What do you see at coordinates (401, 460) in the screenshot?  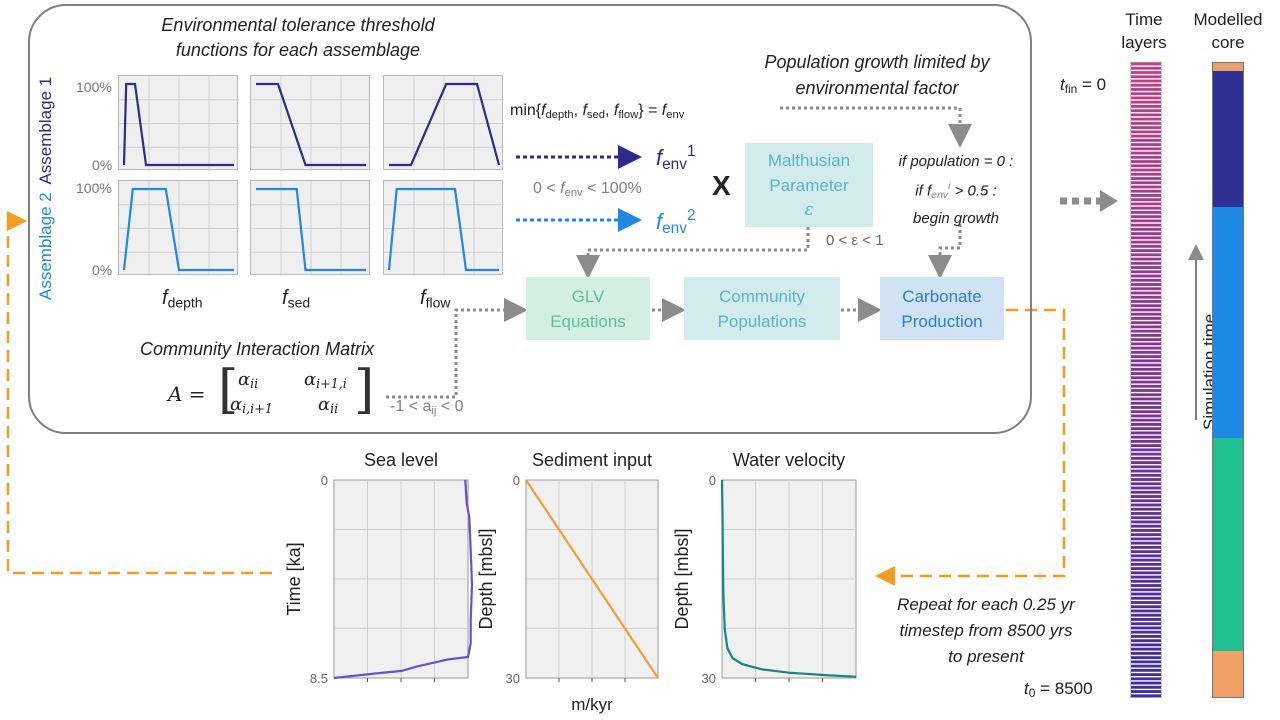 I see `chart-title: Sea level` at bounding box center [401, 460].